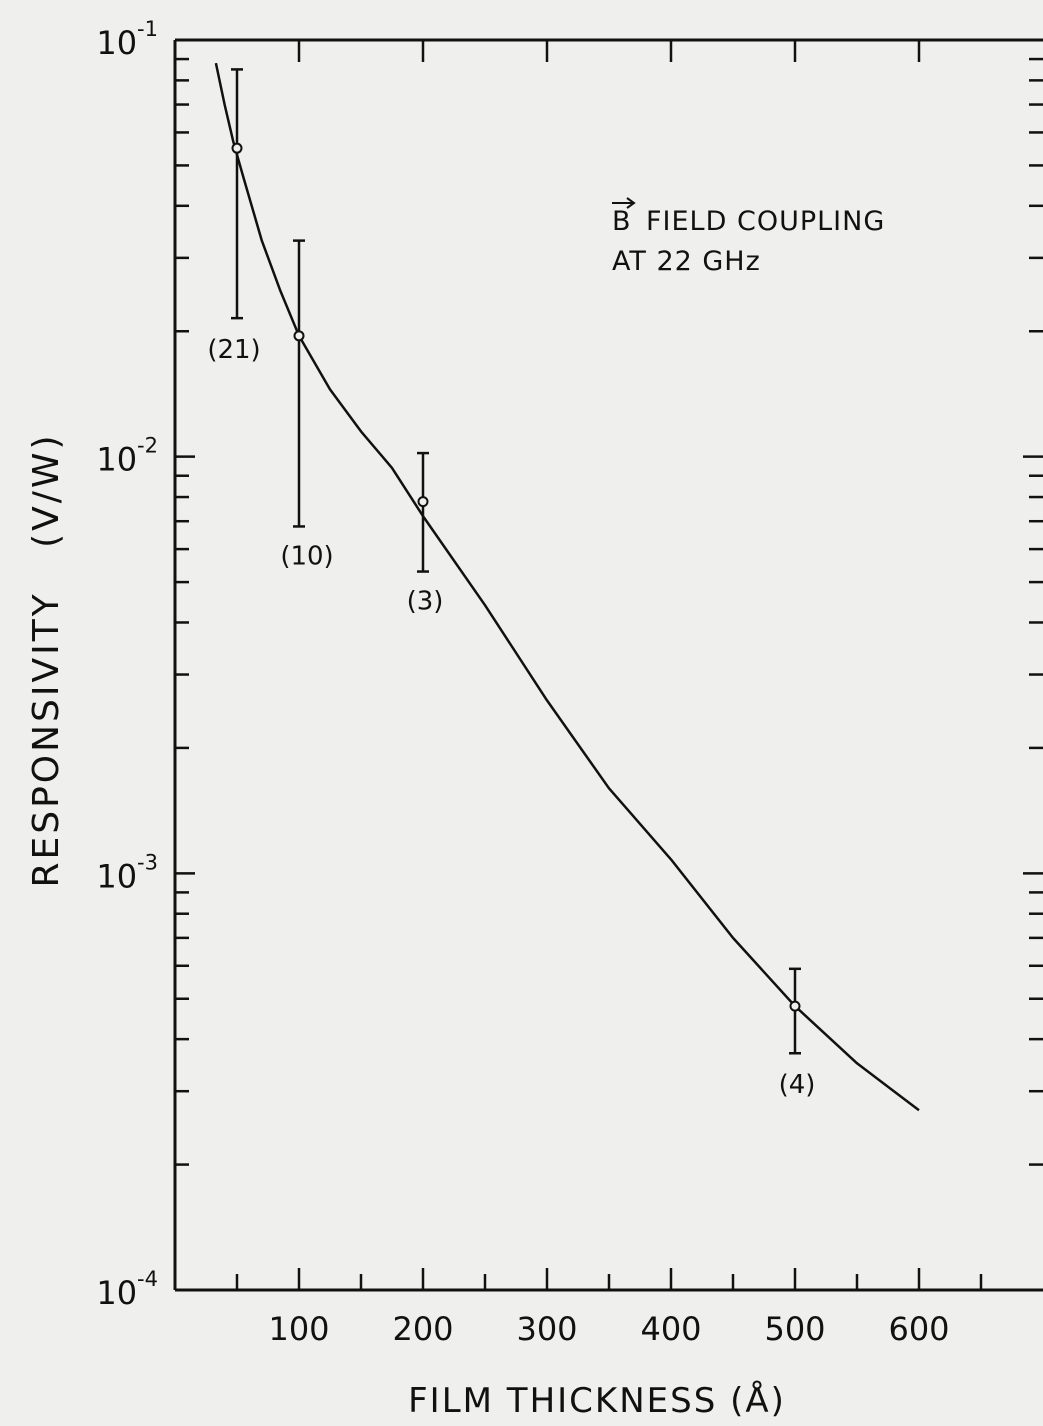 The image size is (1043, 1426). Describe the element at coordinates (234, 216) in the screenshot. I see `data-point: (21)` at that location.